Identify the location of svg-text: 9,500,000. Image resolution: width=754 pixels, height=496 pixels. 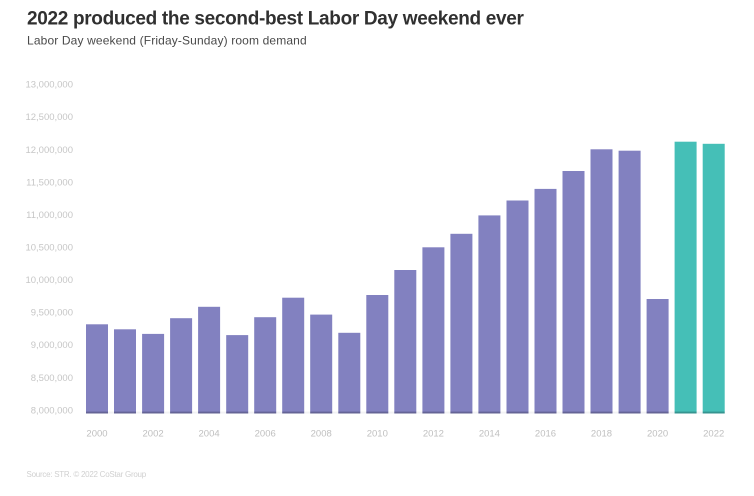
(52, 313).